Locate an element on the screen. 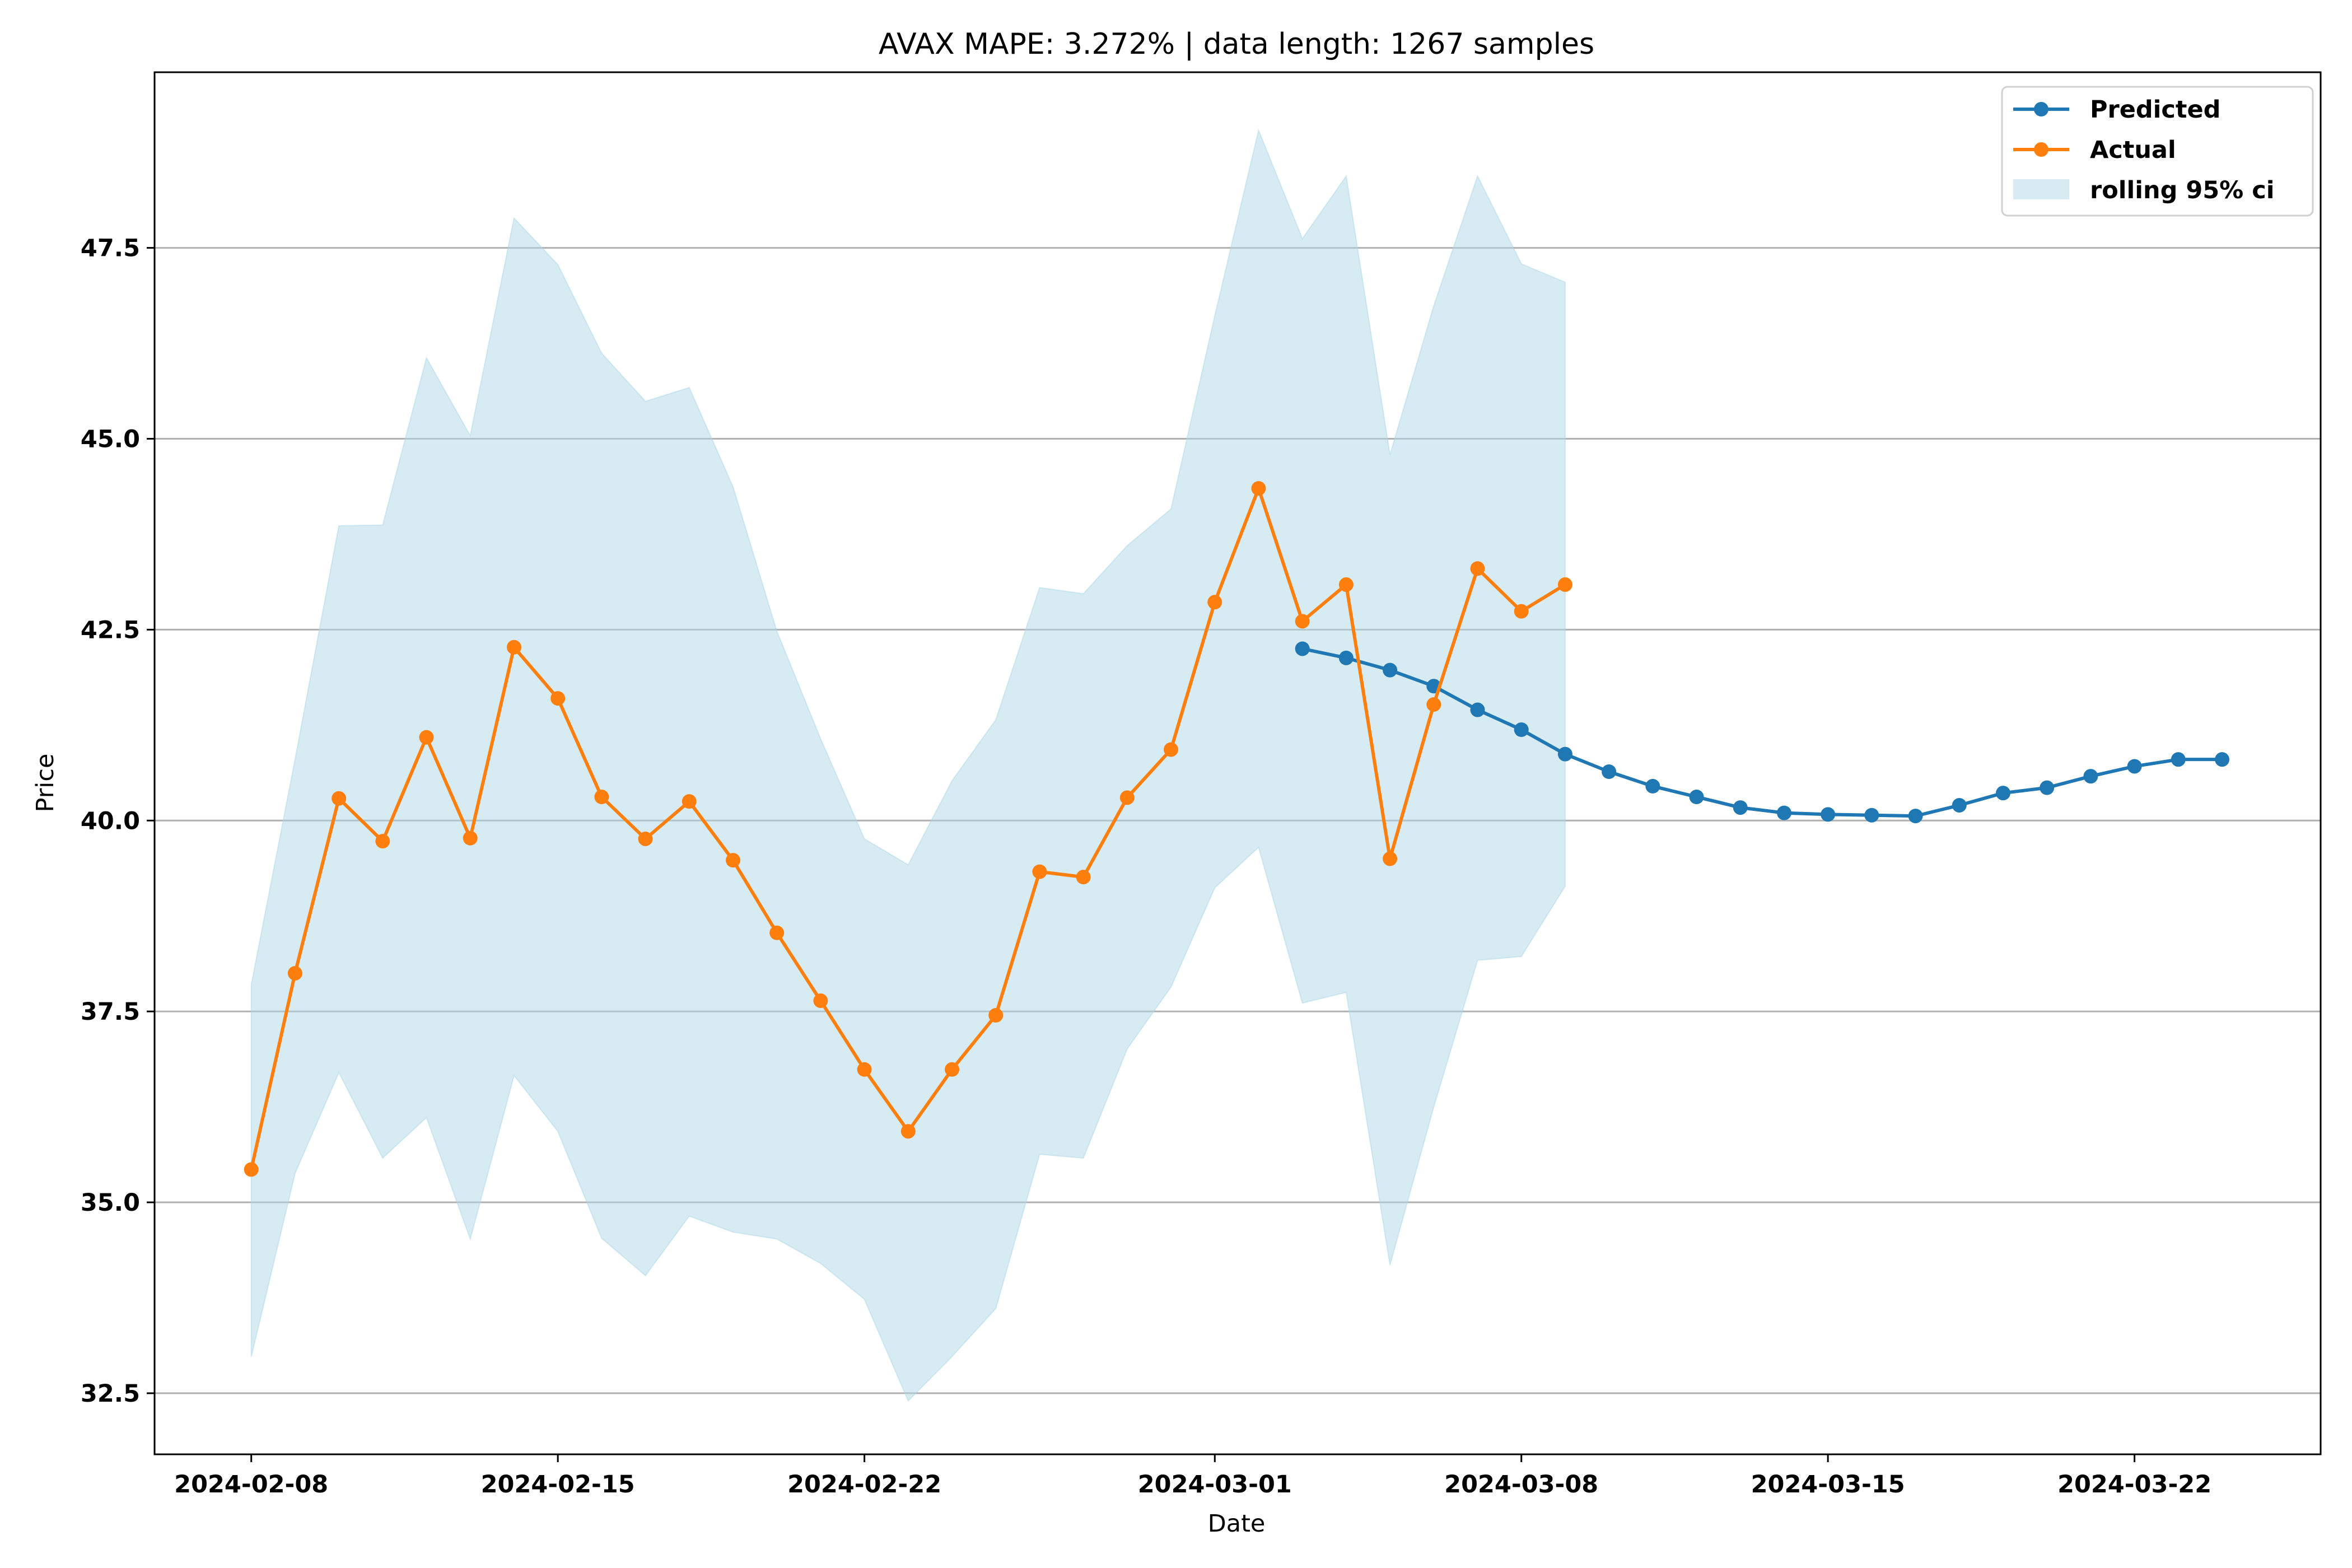 Image resolution: width=2352 pixels, height=1568 pixels. legend-box is located at coordinates (2158, 151).